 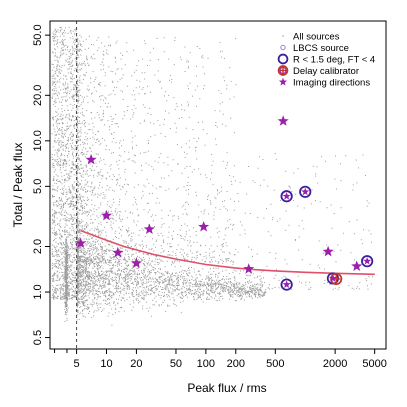 What do you see at coordinates (18, 185) in the screenshot?
I see `y-axis-title: Total / Peak flux` at bounding box center [18, 185].